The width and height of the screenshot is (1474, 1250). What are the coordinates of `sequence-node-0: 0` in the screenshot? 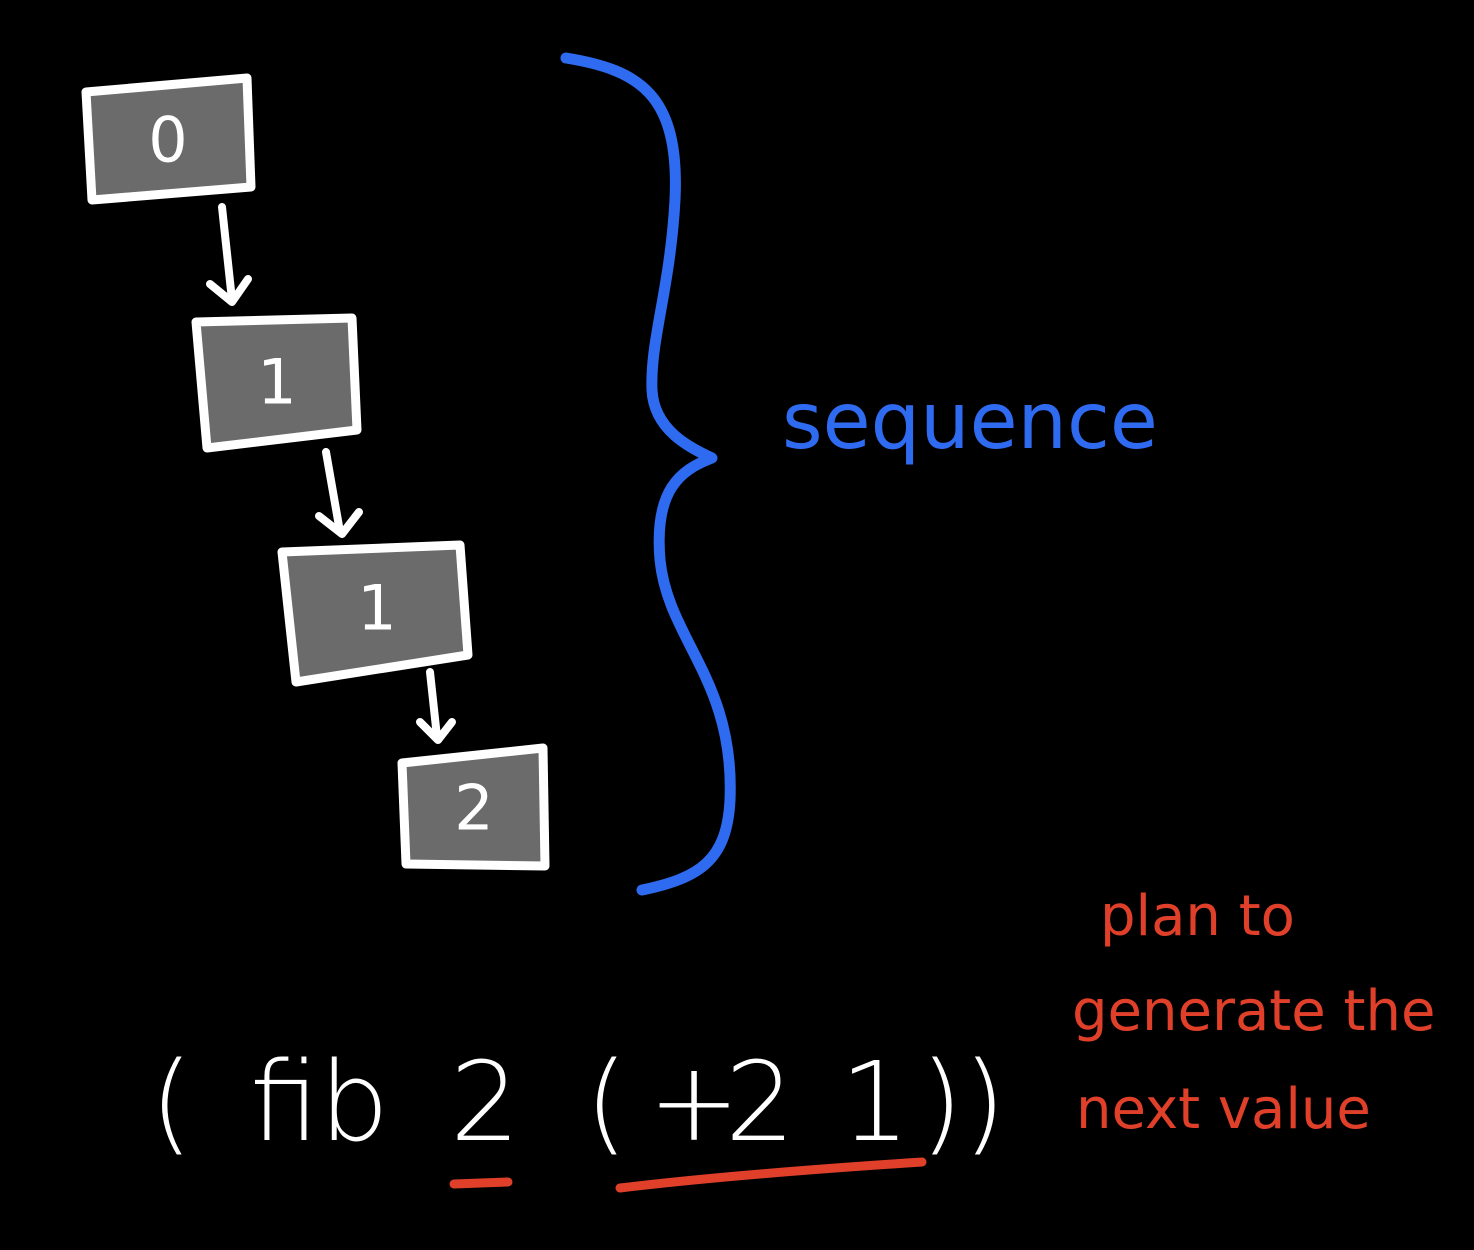 It's located at (168, 139).